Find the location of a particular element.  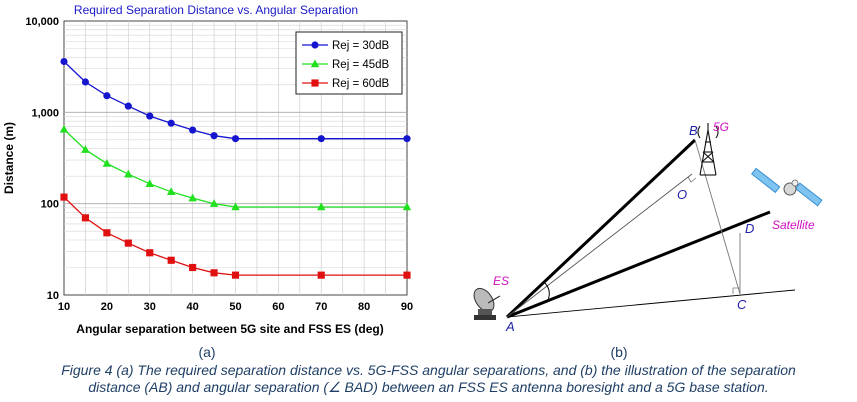

point-a-label: A is located at coordinates (510, 326).